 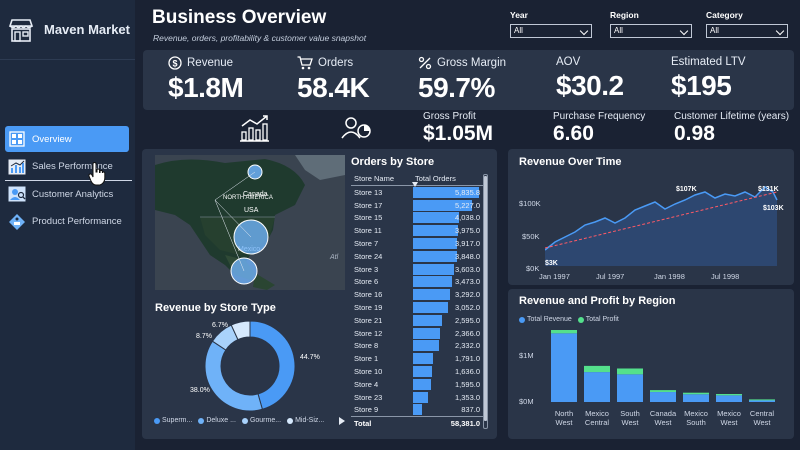 I want to click on table-row: Store 24 3,848.0, so click(x=419, y=256).